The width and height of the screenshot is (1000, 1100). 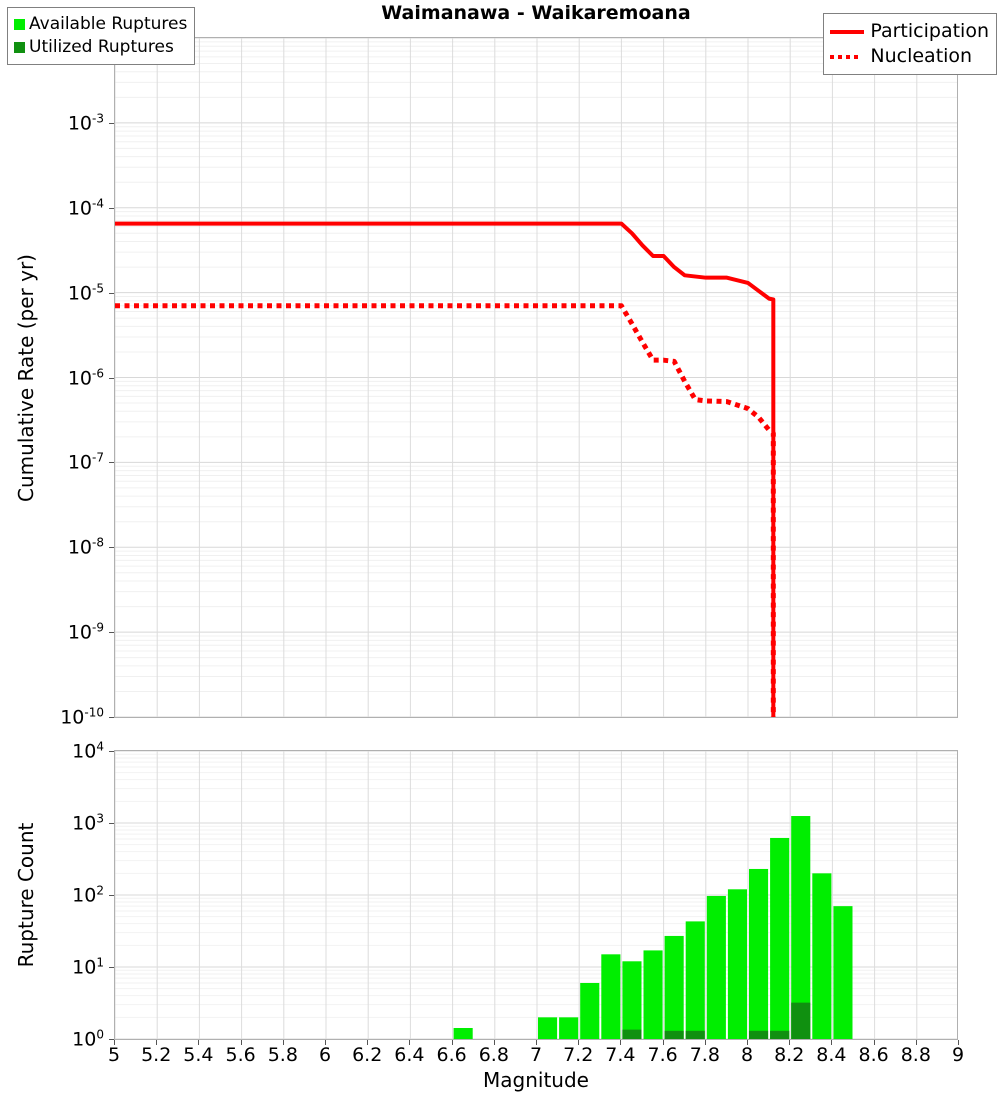 I want to click on page-title: Waimanawa - Waikaremoana, so click(x=536, y=13).